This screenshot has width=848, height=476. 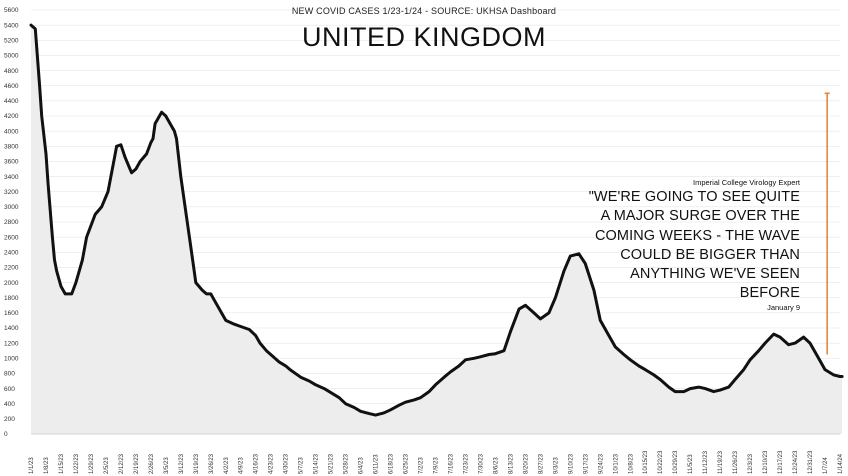 What do you see at coordinates (706, 462) in the screenshot?
I see `x-tick-label: 11/12/23` at bounding box center [706, 462].